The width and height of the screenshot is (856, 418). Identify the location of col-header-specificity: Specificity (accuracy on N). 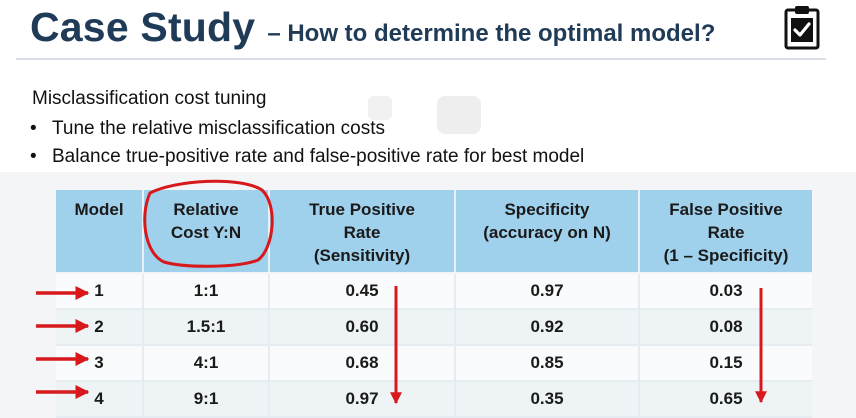
(548, 231).